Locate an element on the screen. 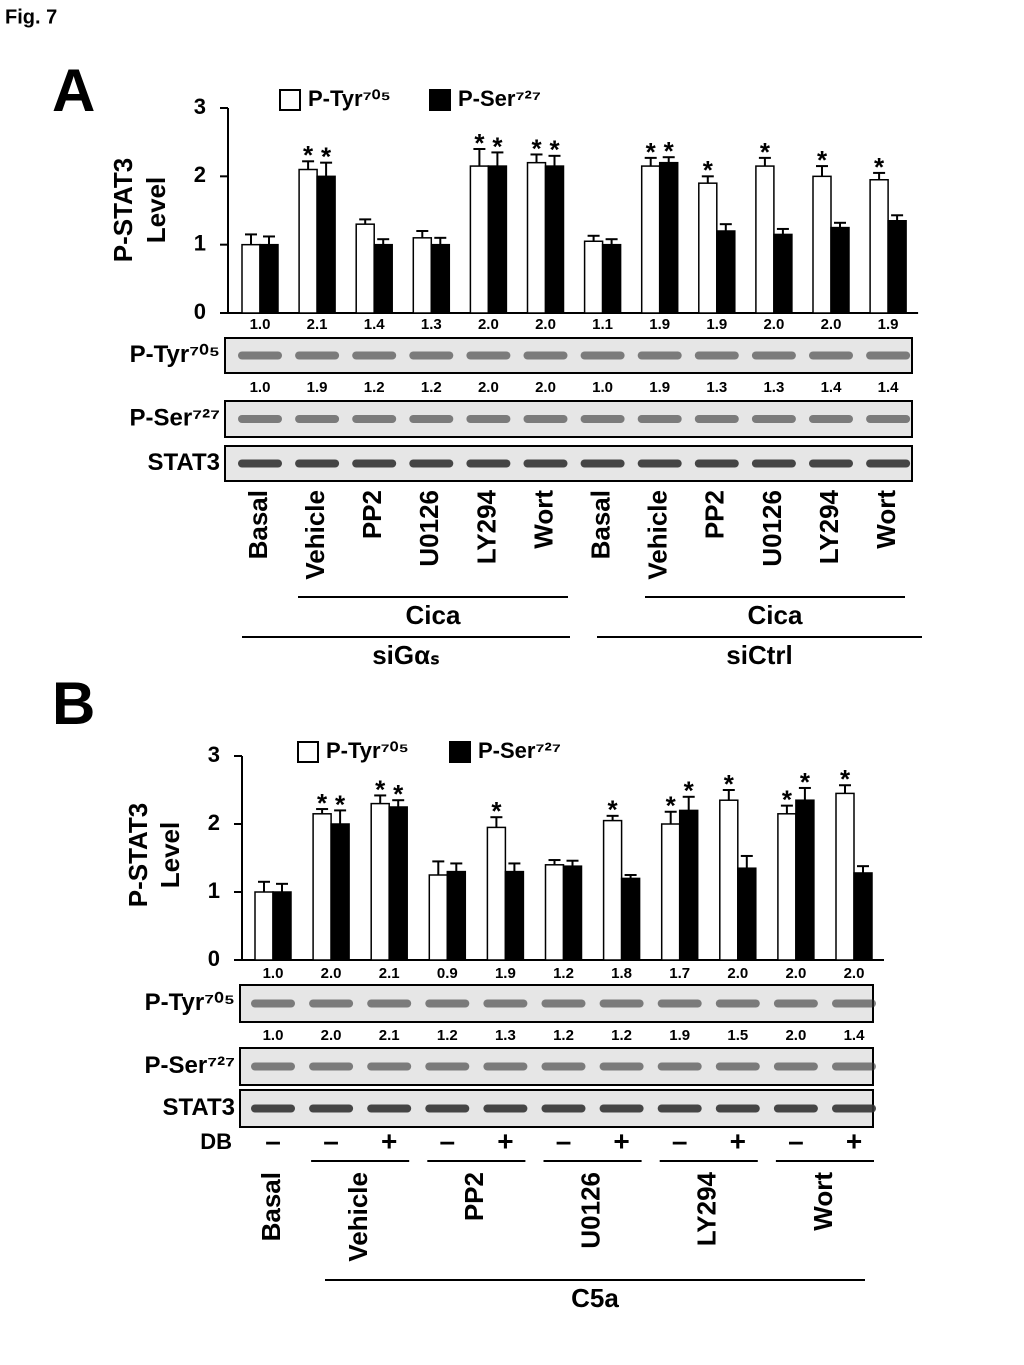  blot is located at coordinates (568, 419).